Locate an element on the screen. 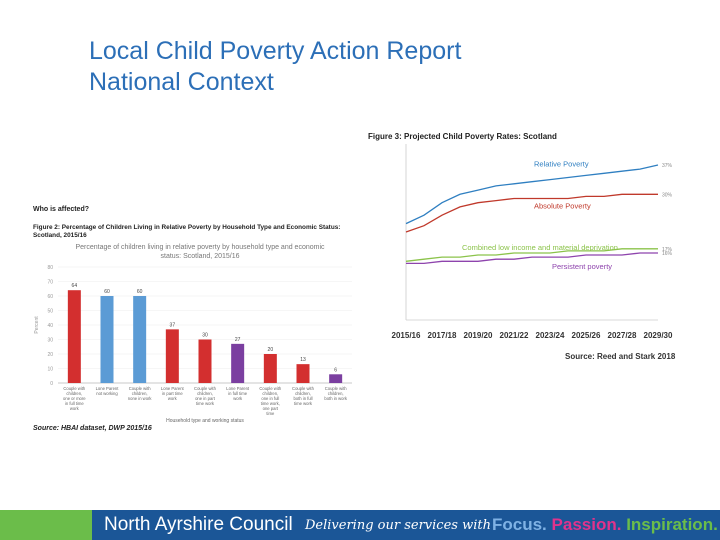  x-tick-label: 2015/16 is located at coordinates (406, 335).